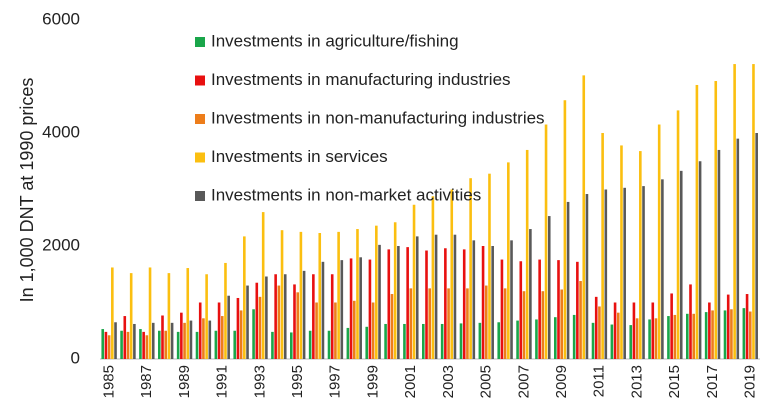  I want to click on y-tick-label: 4000, so click(61, 131).